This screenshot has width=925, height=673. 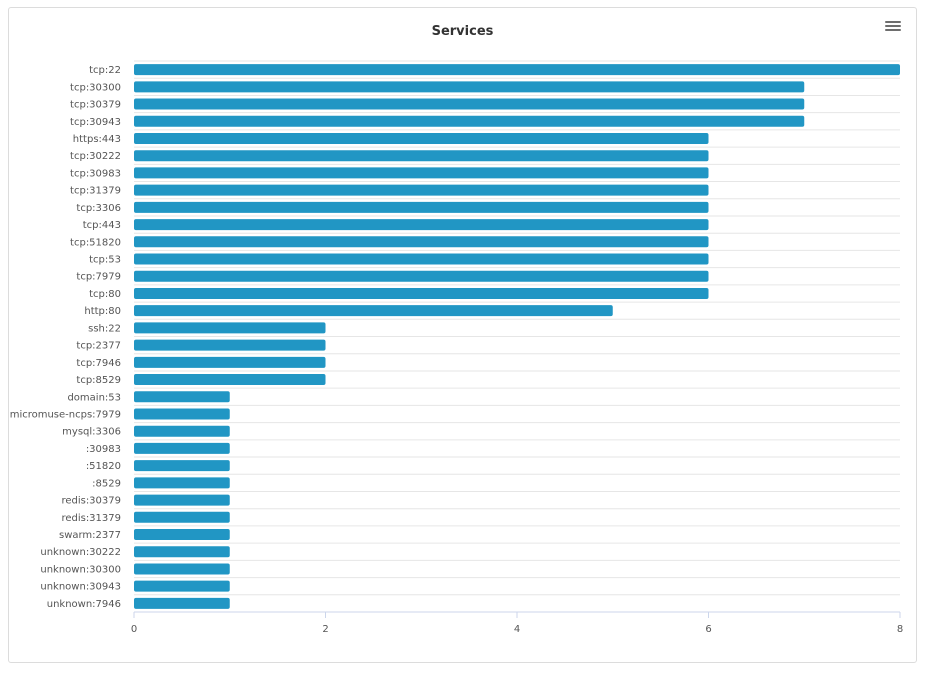 I want to click on y-tick-label: tcp:443, so click(x=102, y=225).